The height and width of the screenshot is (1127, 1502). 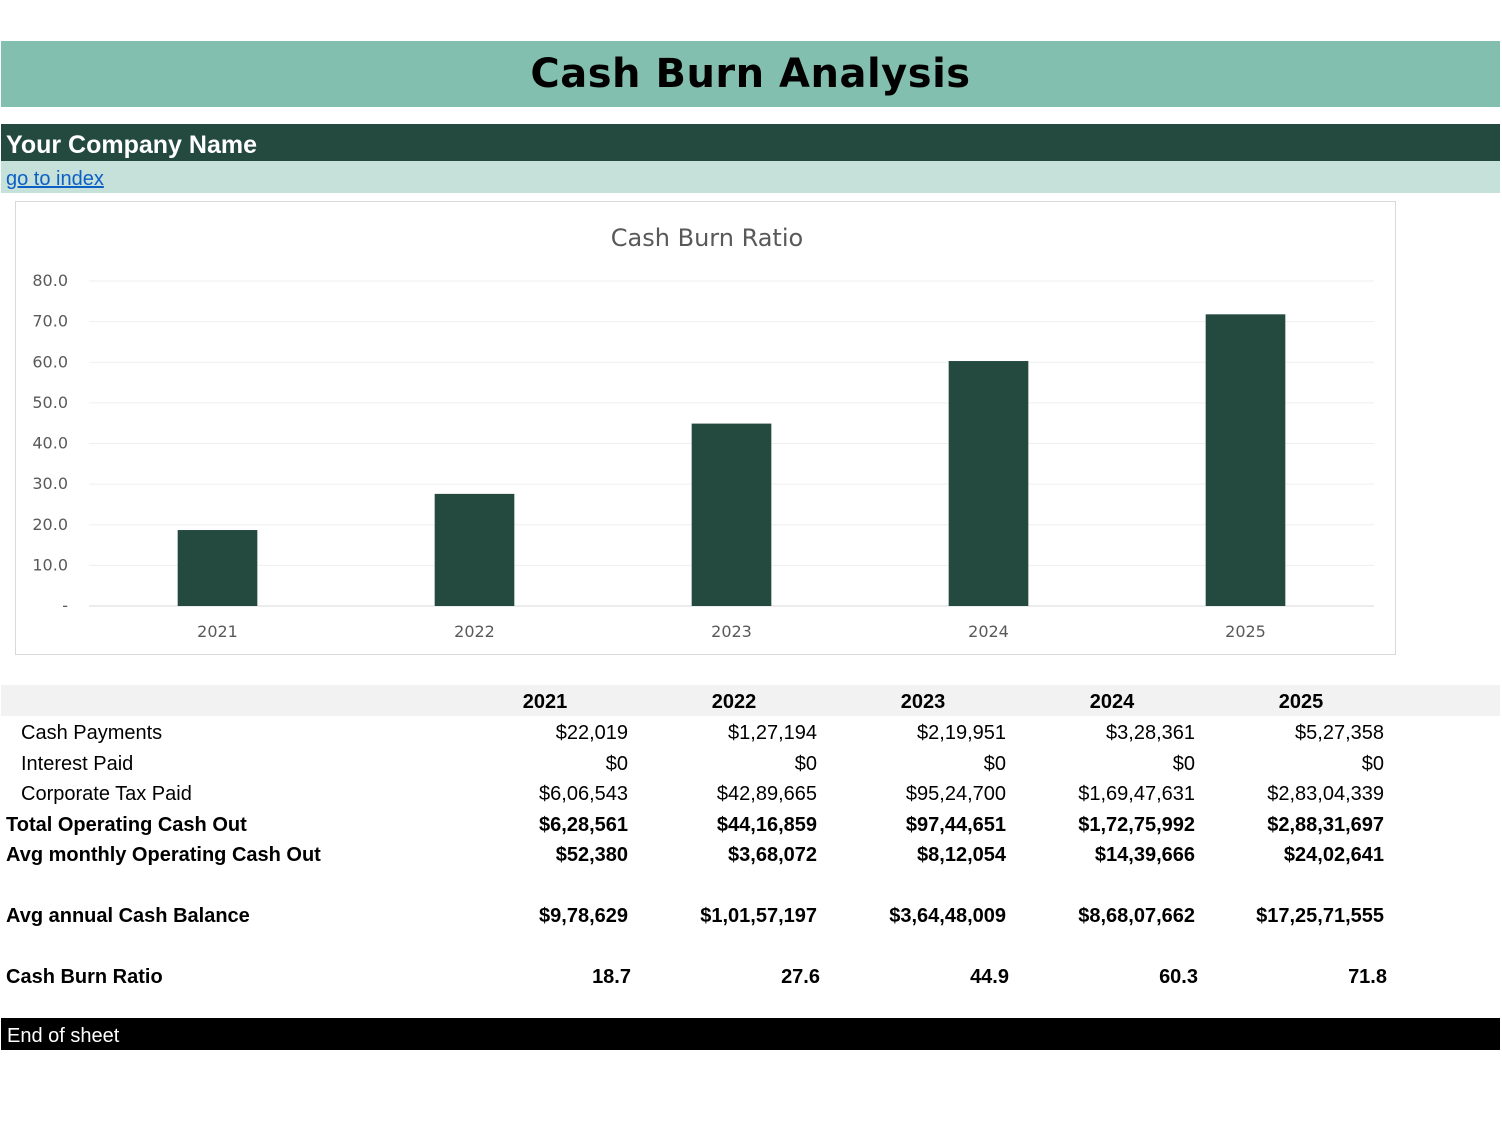 What do you see at coordinates (988, 631) in the screenshot?
I see `x-tick-label: 2024` at bounding box center [988, 631].